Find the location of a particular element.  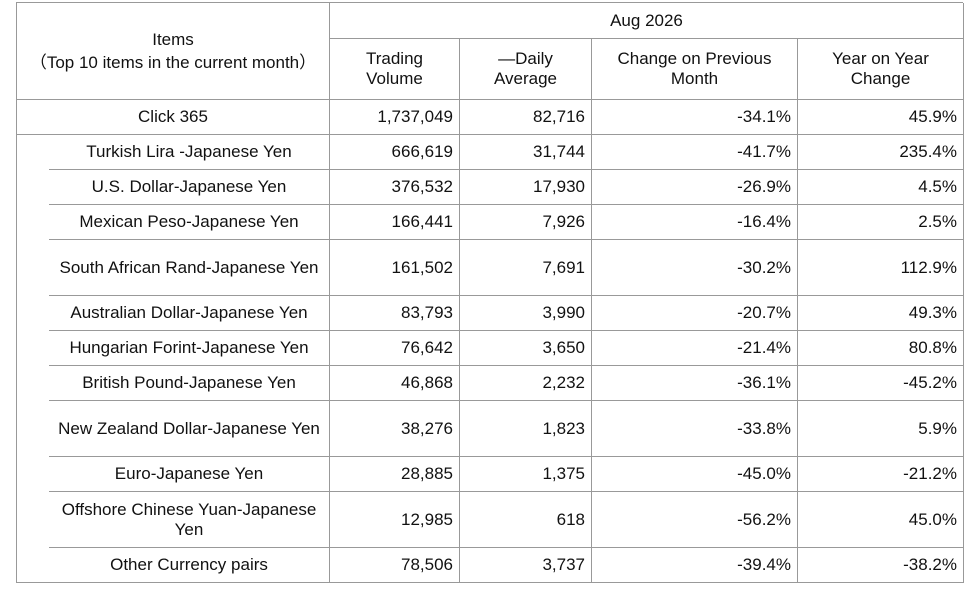

value-cell: 82,716 is located at coordinates (526, 117).